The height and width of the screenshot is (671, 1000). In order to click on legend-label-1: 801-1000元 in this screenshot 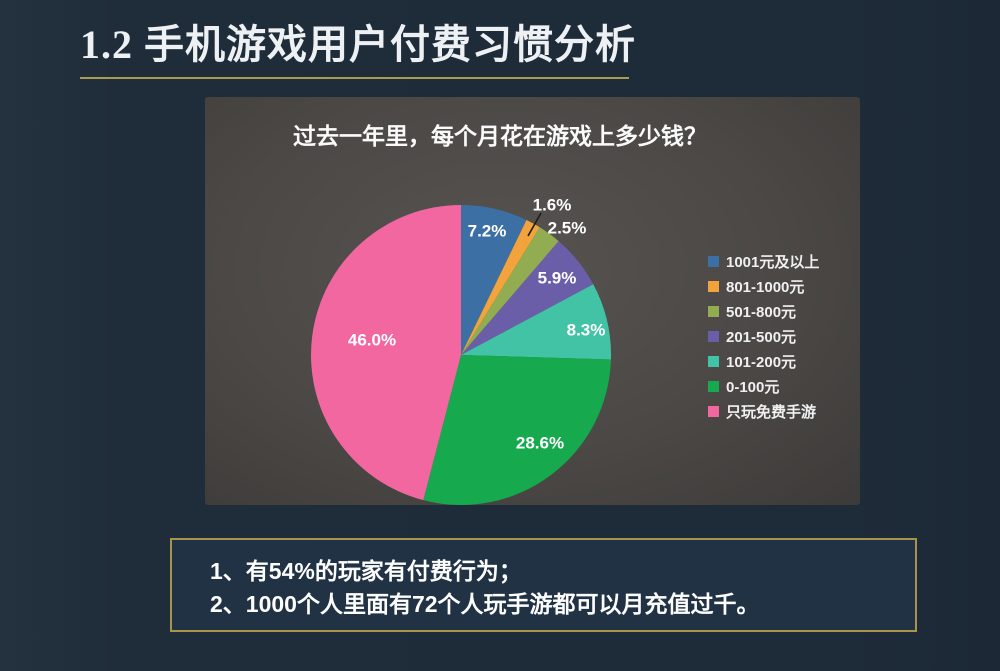, I will do `click(765, 287)`.